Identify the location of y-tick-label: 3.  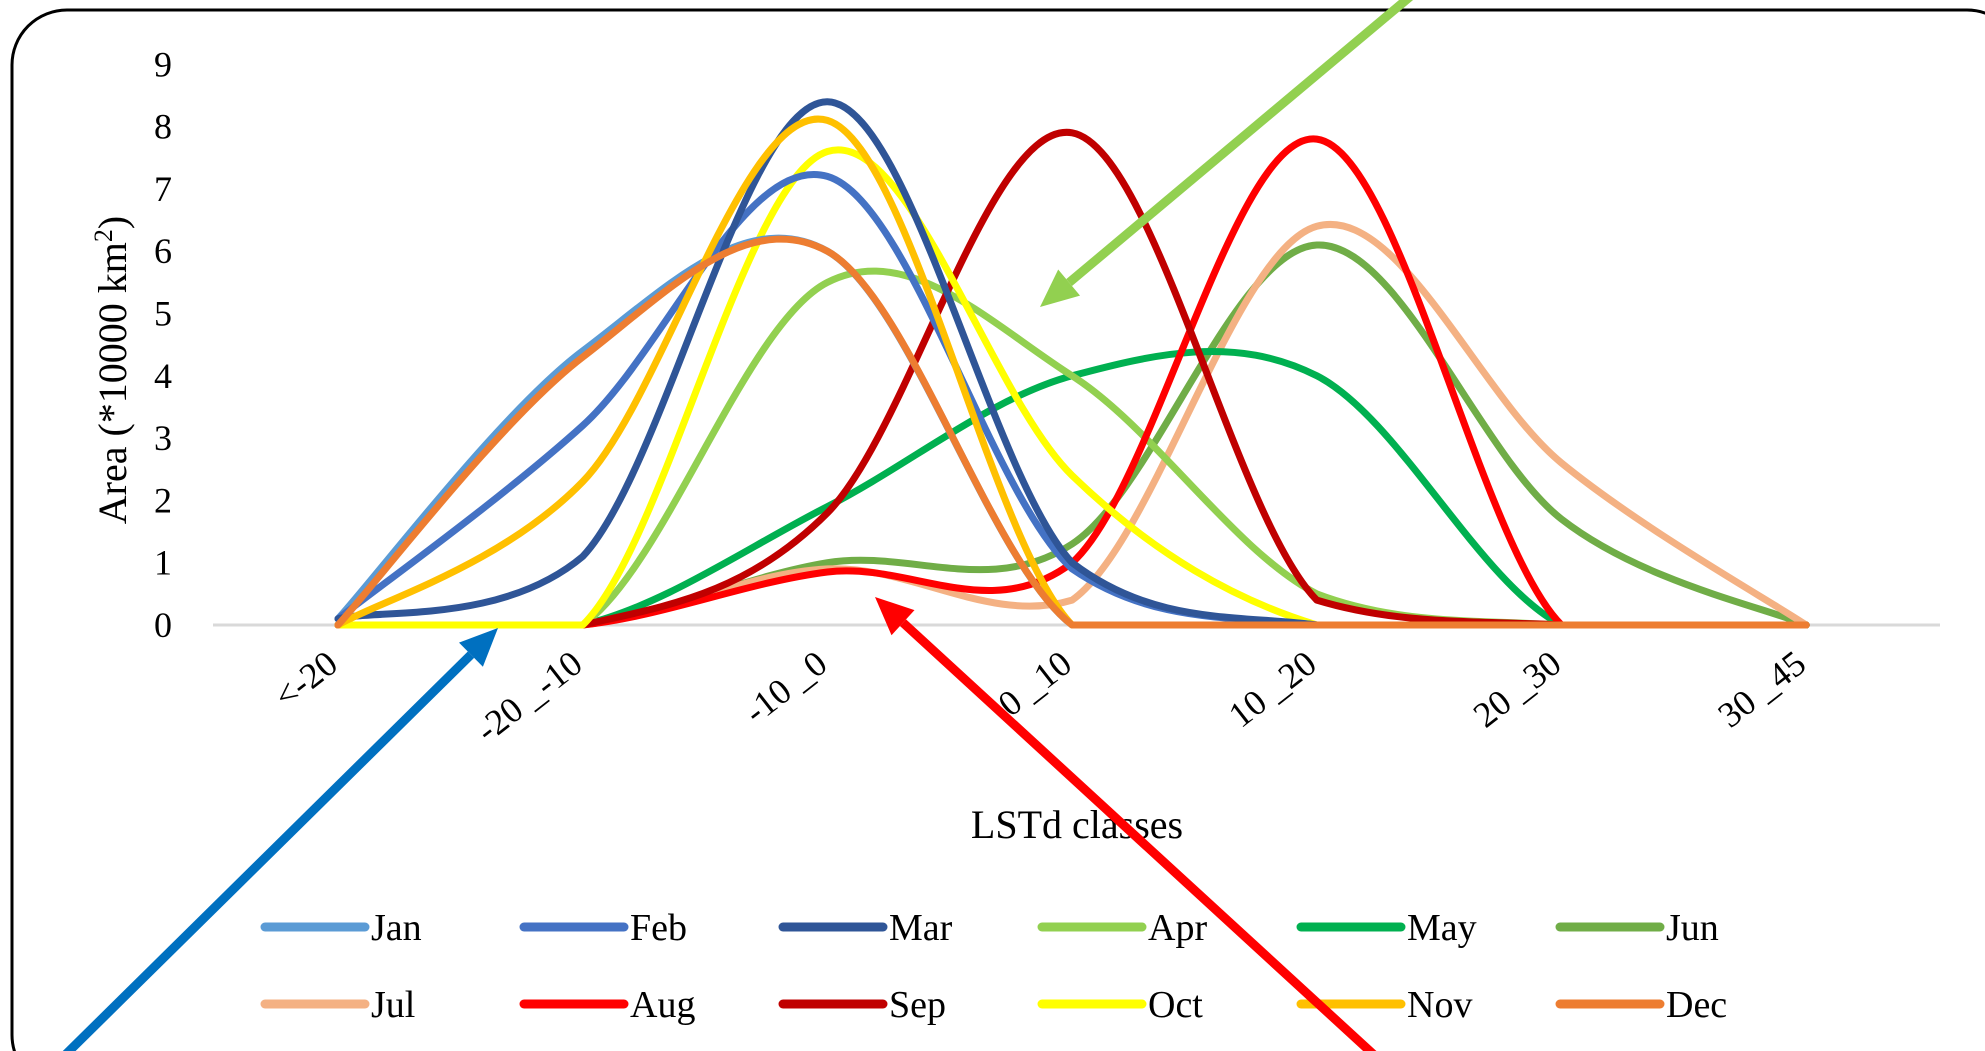
(163, 438).